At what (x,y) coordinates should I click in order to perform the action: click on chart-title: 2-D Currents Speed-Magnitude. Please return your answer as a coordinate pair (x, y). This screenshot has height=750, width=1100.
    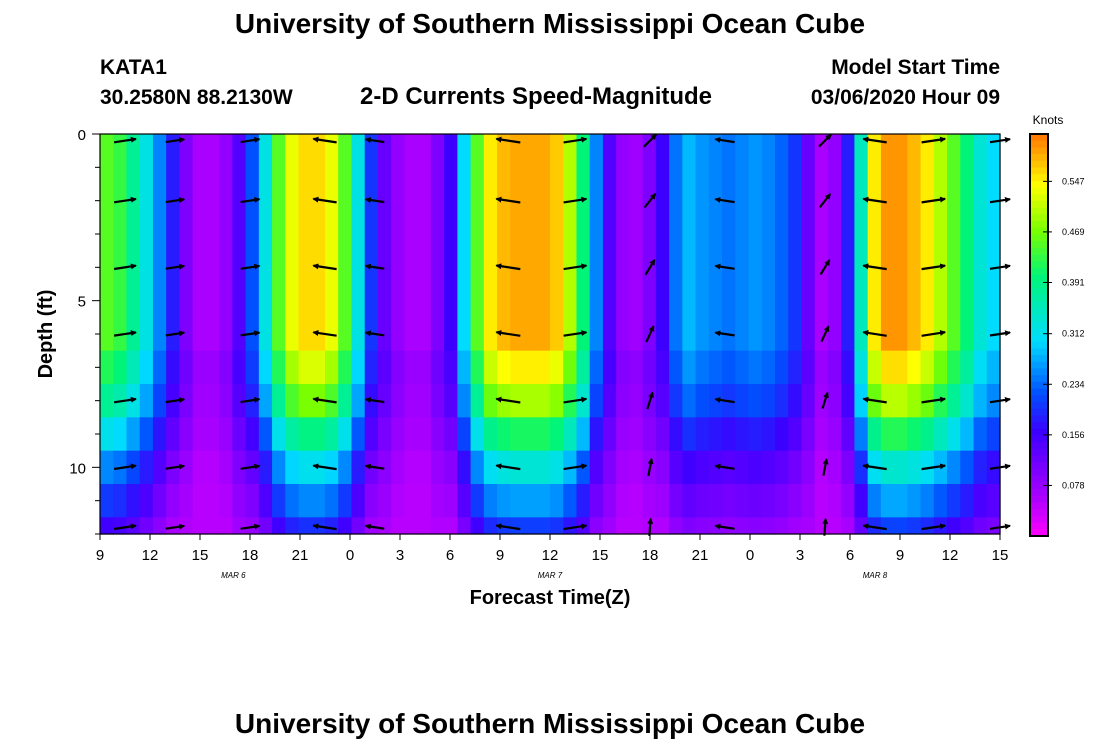
    Looking at the image, I should click on (536, 96).